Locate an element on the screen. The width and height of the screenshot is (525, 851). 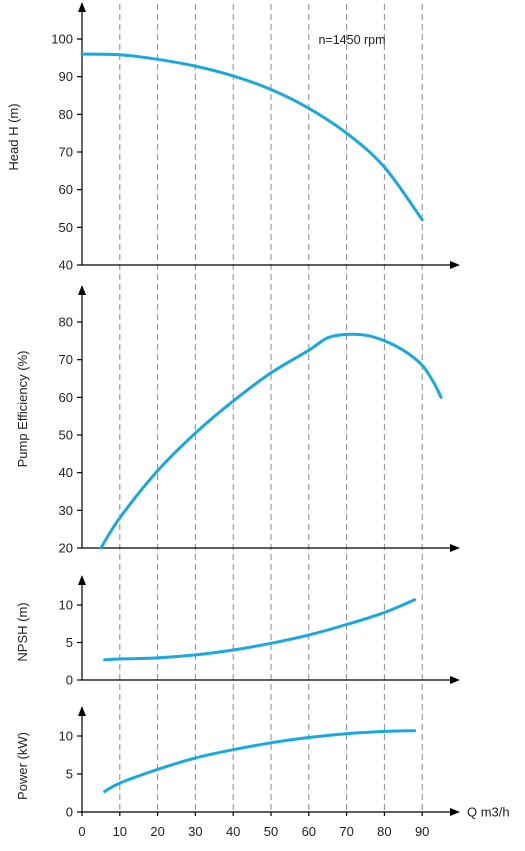
panel-4: 0 5 10 Power (kW) is located at coordinates (237, 763).